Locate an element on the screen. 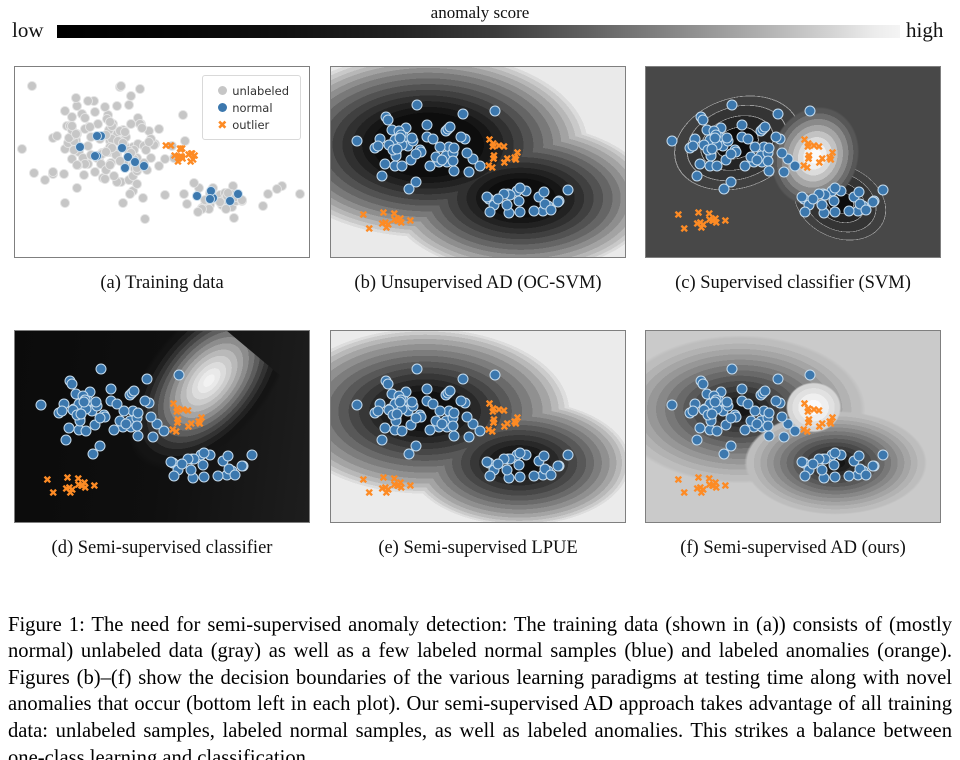  legend-label-unlabeled: unlabeled is located at coordinates (260, 90).